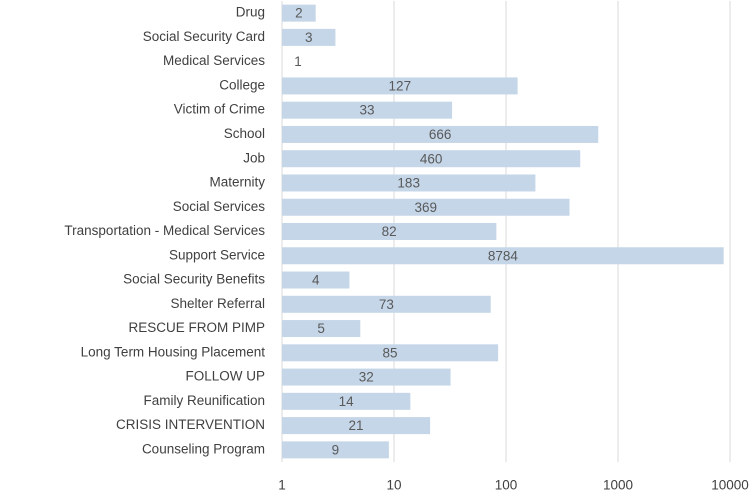 The width and height of the screenshot is (755, 497). I want to click on data-label: 5, so click(321, 328).